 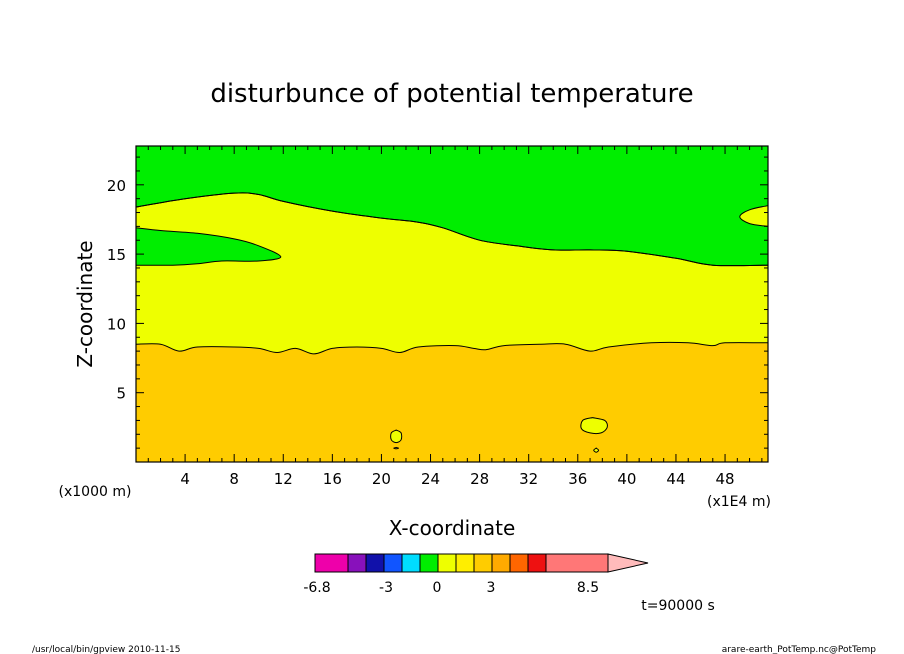 I want to click on x-tick-label: 32, so click(x=528, y=479).